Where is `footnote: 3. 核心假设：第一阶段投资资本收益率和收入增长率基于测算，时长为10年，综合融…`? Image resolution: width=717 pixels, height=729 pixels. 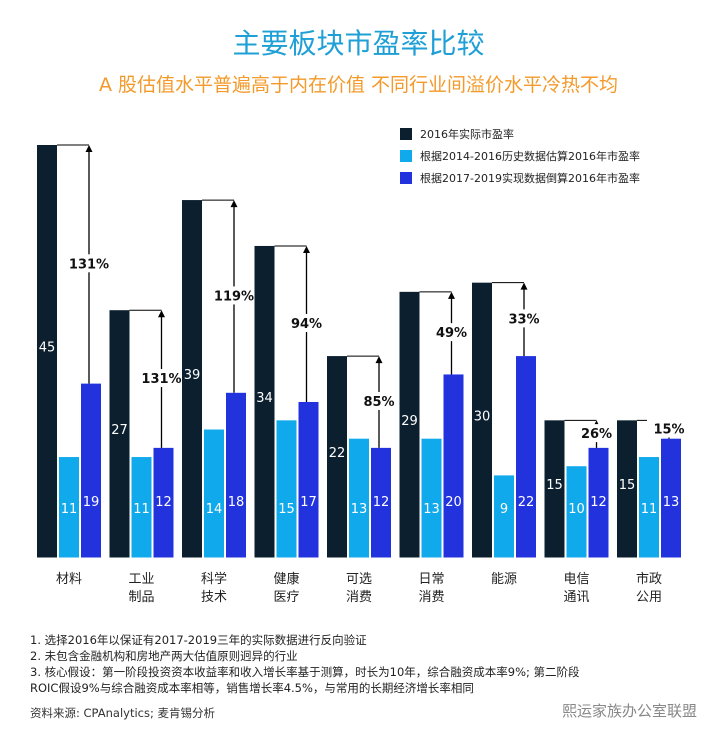
footnote: 3. 核心假设：第一阶段投资资本收益率和收入增长率基于测算，时长为10年，综合融… is located at coordinates (305, 672).